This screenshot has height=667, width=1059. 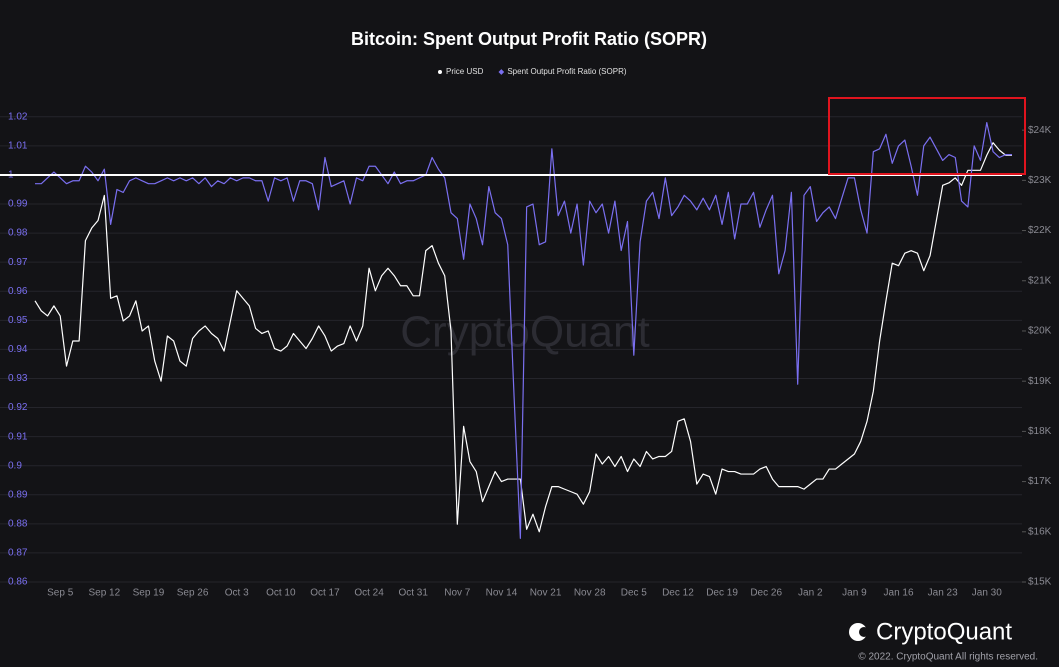 I want to click on x-tick-label: Sep 12, so click(x=104, y=593).